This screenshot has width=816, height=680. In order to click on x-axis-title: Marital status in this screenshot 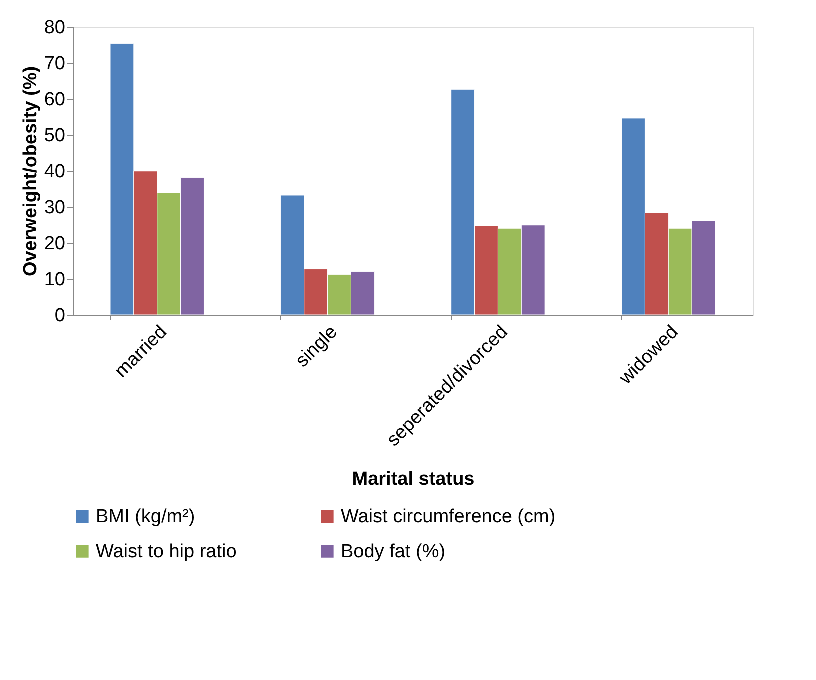, I will do `click(413, 479)`.